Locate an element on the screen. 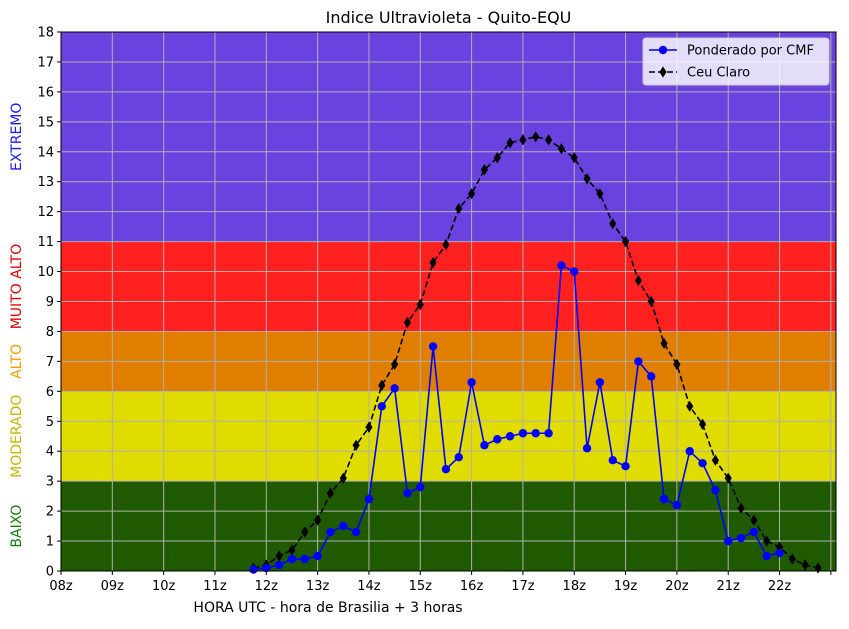  x-tick-label: 20z is located at coordinates (677, 586).